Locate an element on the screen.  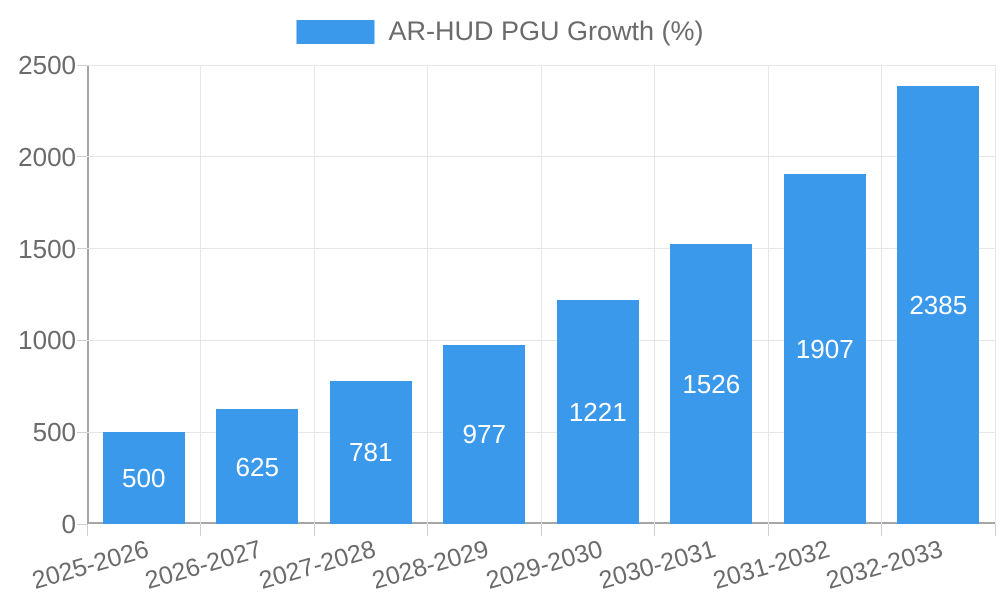
bar-value-label: 2385 is located at coordinates (938, 305).